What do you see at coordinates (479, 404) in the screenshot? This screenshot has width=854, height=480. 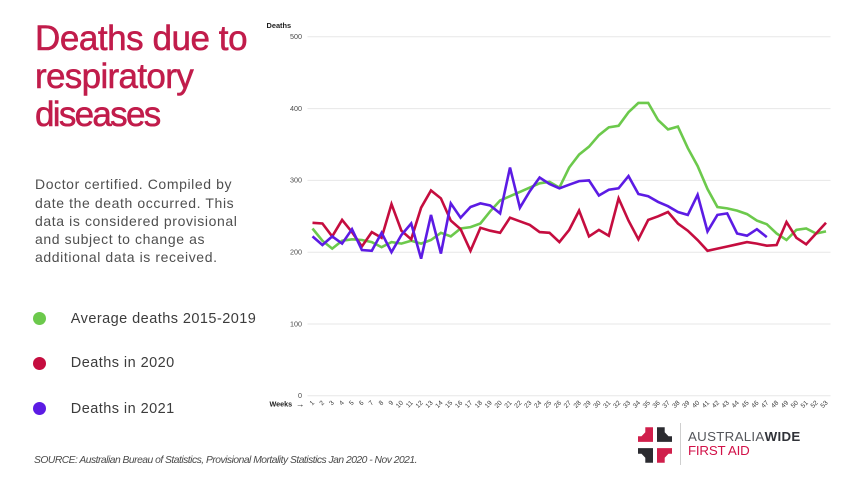 I see `svg-text: 18` at bounding box center [479, 404].